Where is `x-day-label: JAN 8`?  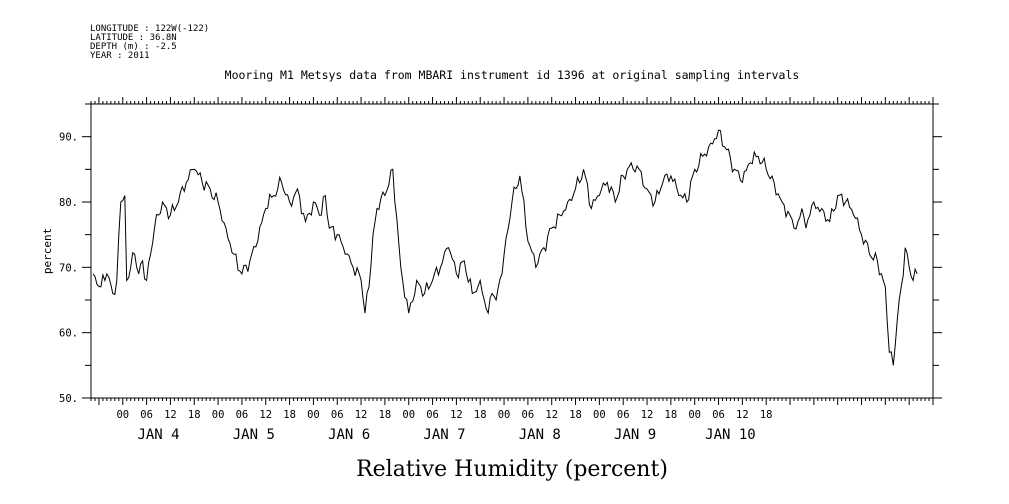
x-day-label: JAN 8 is located at coordinates (540, 435).